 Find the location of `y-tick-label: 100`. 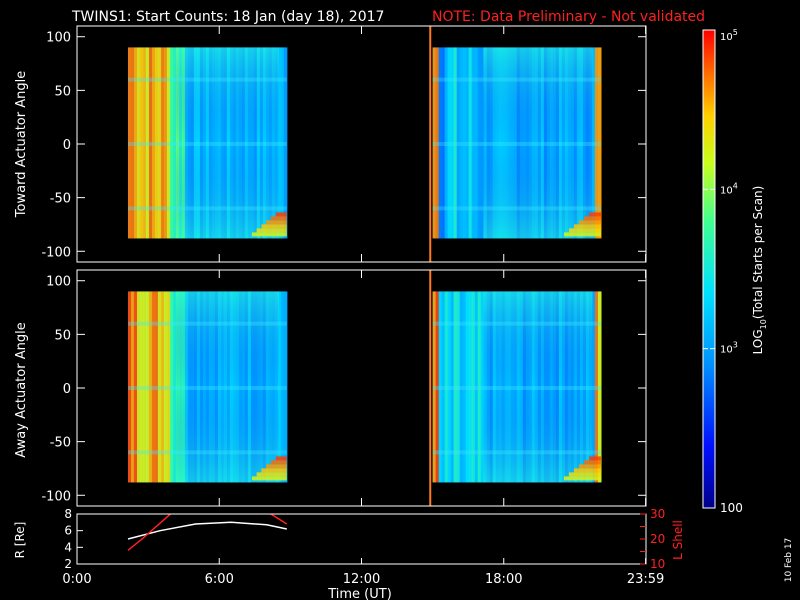

y-tick-label: 100 is located at coordinates (58, 282).